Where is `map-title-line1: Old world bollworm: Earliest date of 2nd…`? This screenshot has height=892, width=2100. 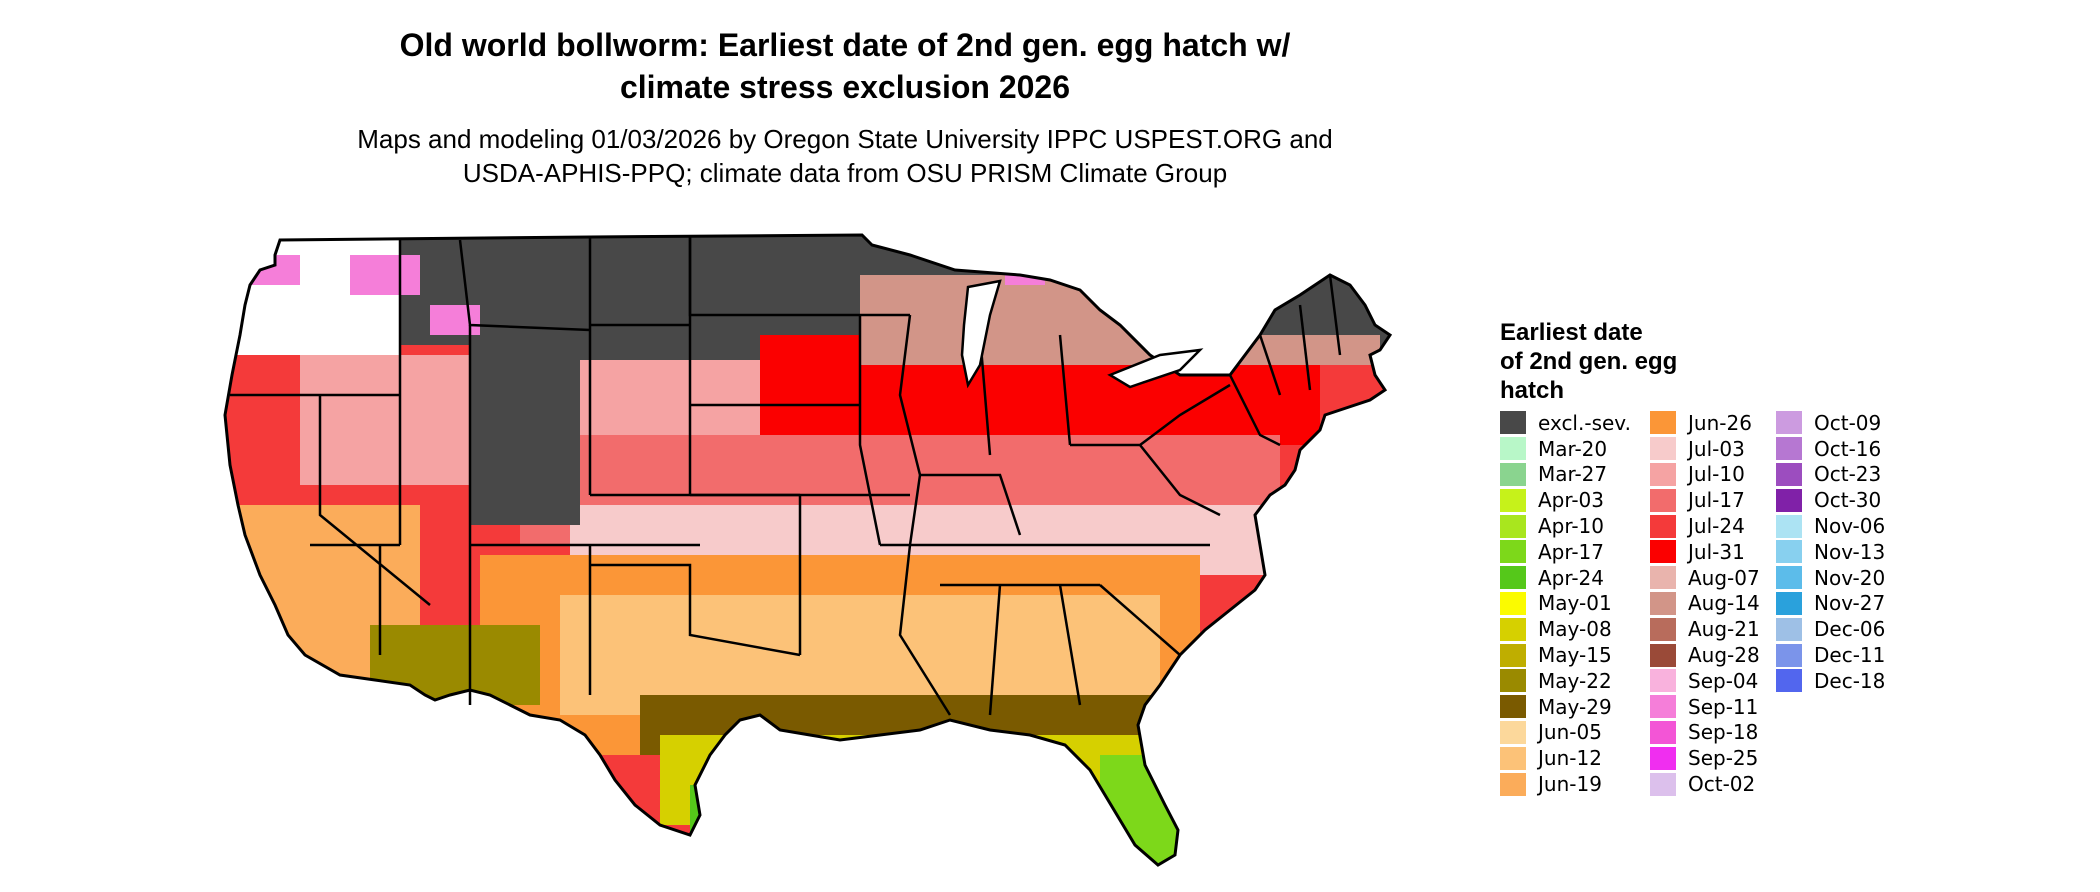 map-title-line1: Old world bollworm: Earliest date of 2nd… is located at coordinates (845, 45).